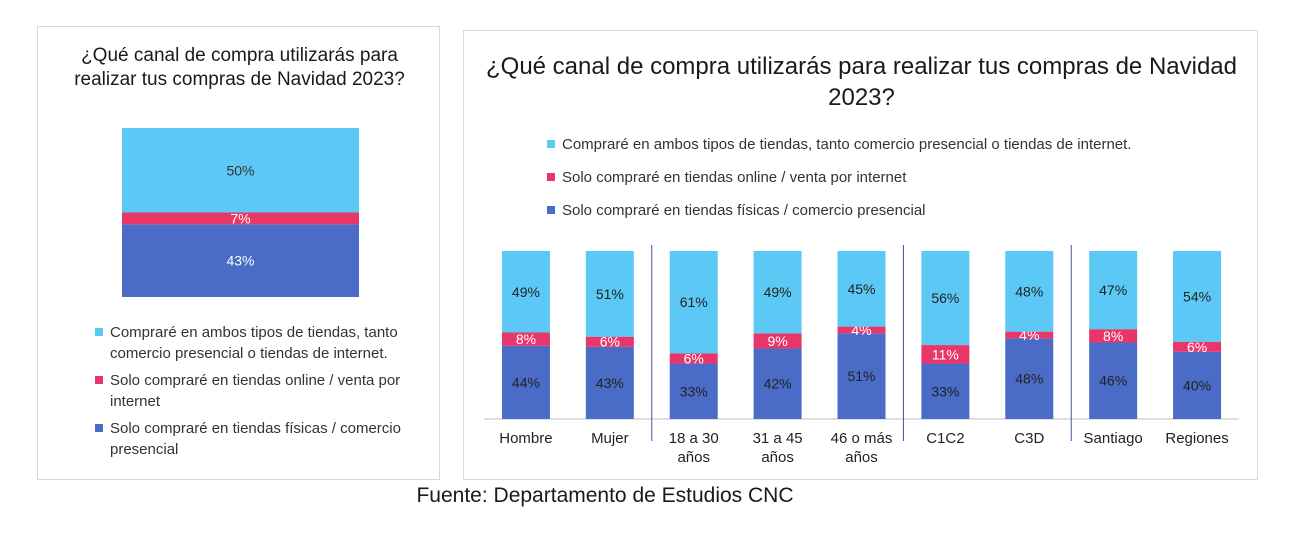  I want to click on x-tick-label: Santiago, so click(1113, 438).